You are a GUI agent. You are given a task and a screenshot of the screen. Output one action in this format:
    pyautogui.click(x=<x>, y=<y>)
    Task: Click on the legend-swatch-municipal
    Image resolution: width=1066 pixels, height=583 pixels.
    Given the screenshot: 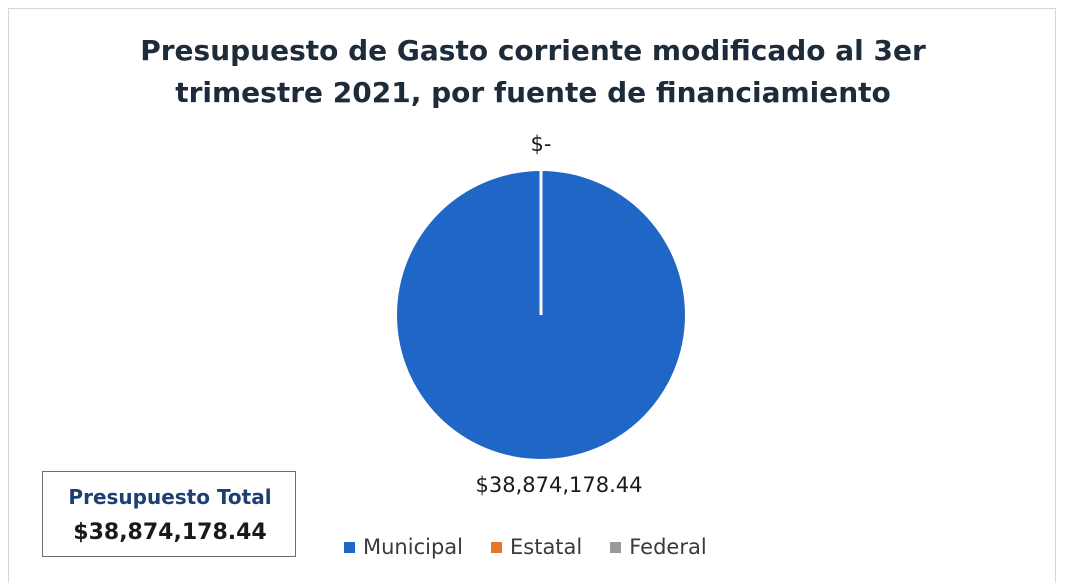 What is the action you would take?
    pyautogui.click(x=349, y=547)
    